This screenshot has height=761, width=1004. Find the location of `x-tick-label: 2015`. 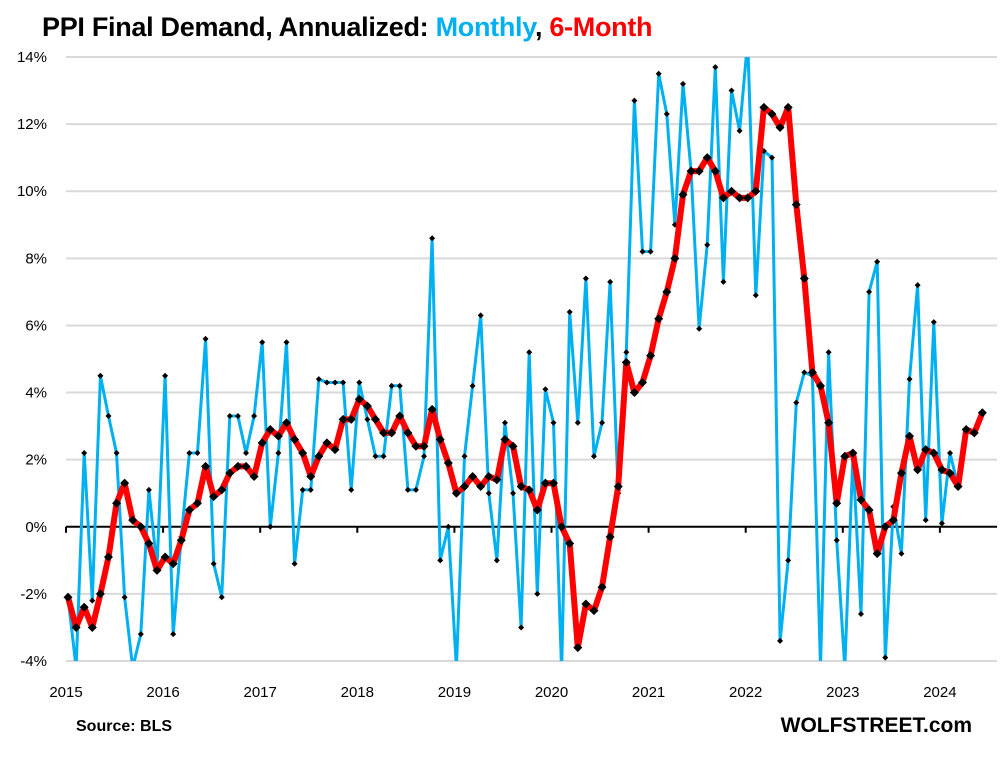

x-tick-label: 2015 is located at coordinates (65, 692).